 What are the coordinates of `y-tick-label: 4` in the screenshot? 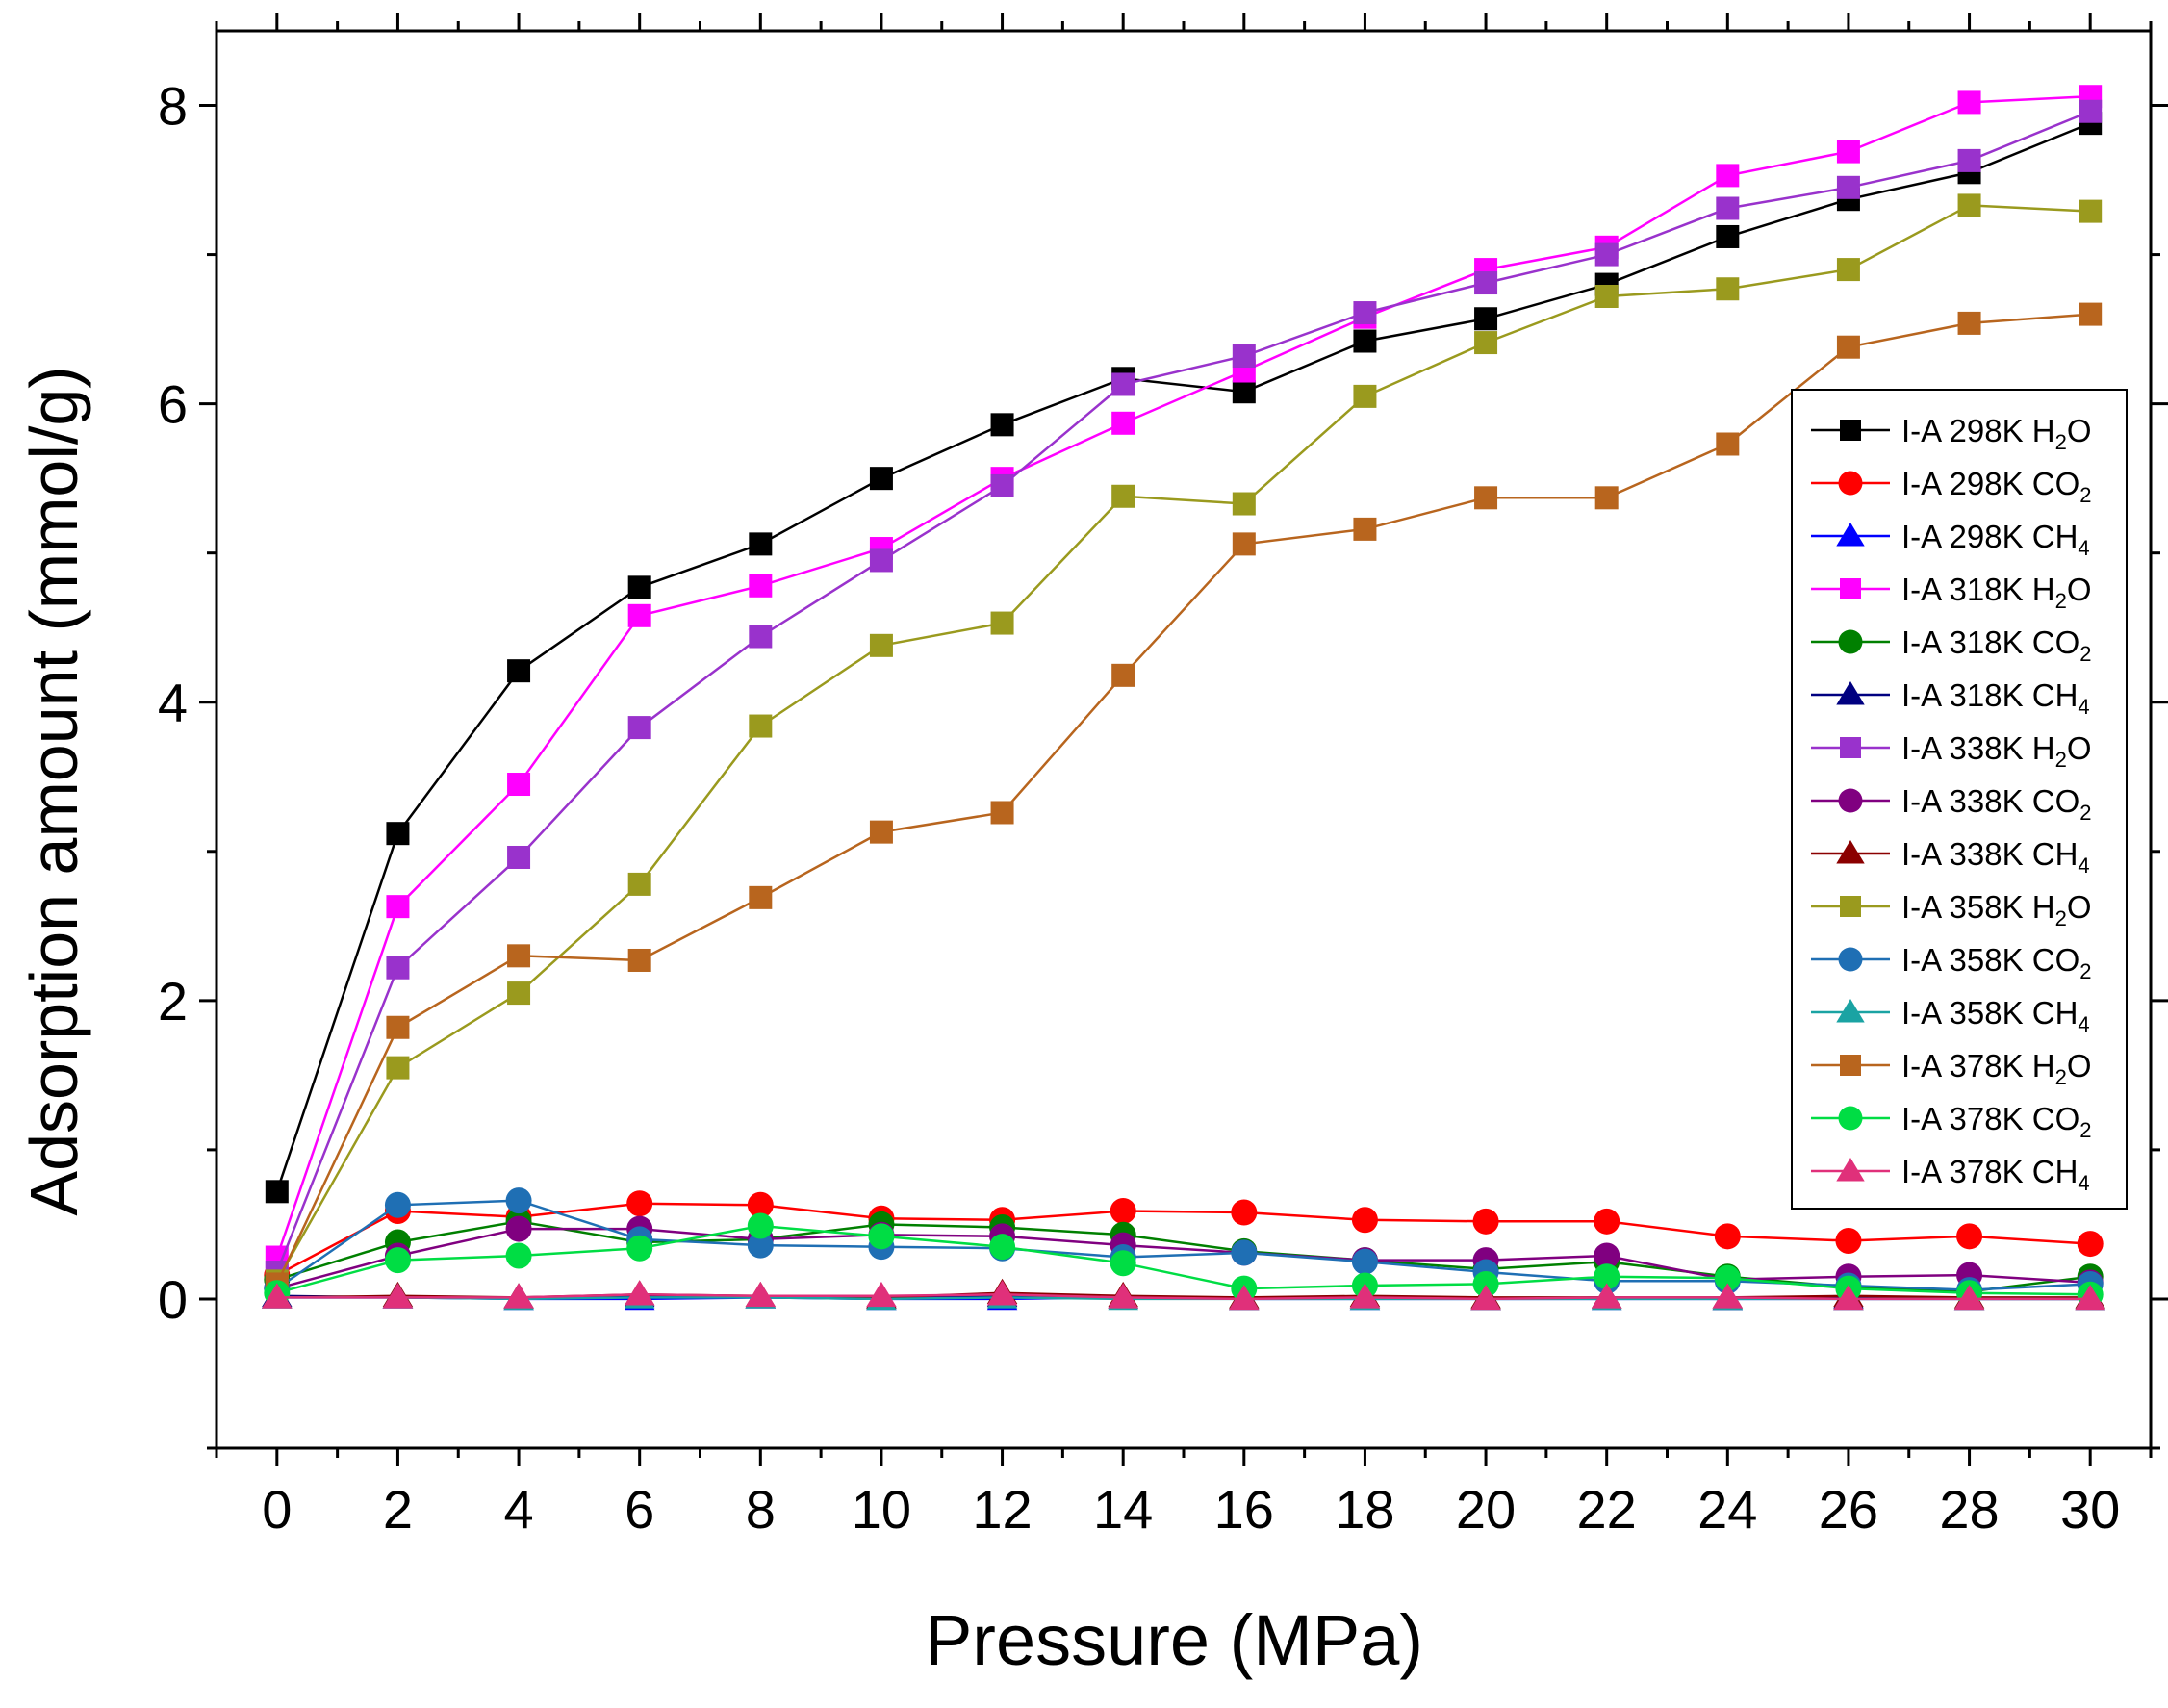 It's located at (173, 703).